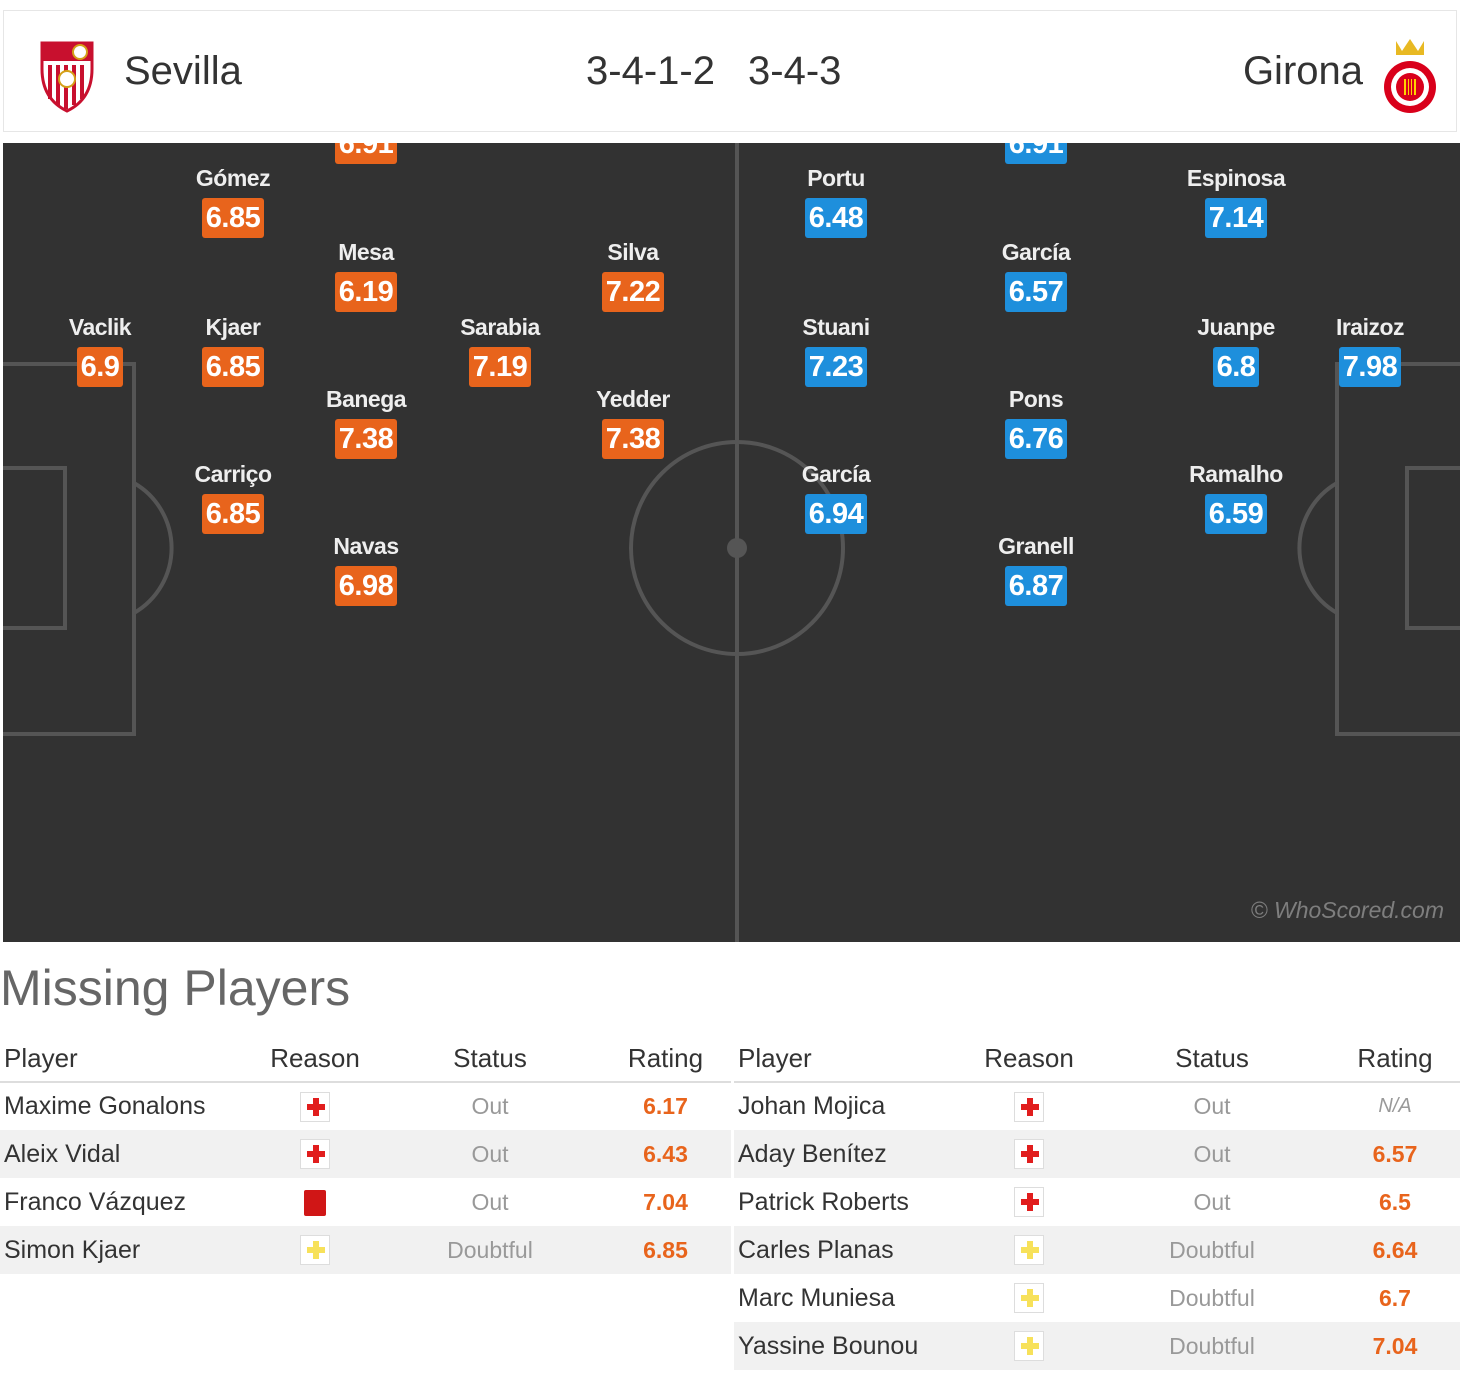  Describe the element at coordinates (730, 71) in the screenshot. I see `match-header: Sevilla 3-4-1-2 3-4-3 Girona` at that location.